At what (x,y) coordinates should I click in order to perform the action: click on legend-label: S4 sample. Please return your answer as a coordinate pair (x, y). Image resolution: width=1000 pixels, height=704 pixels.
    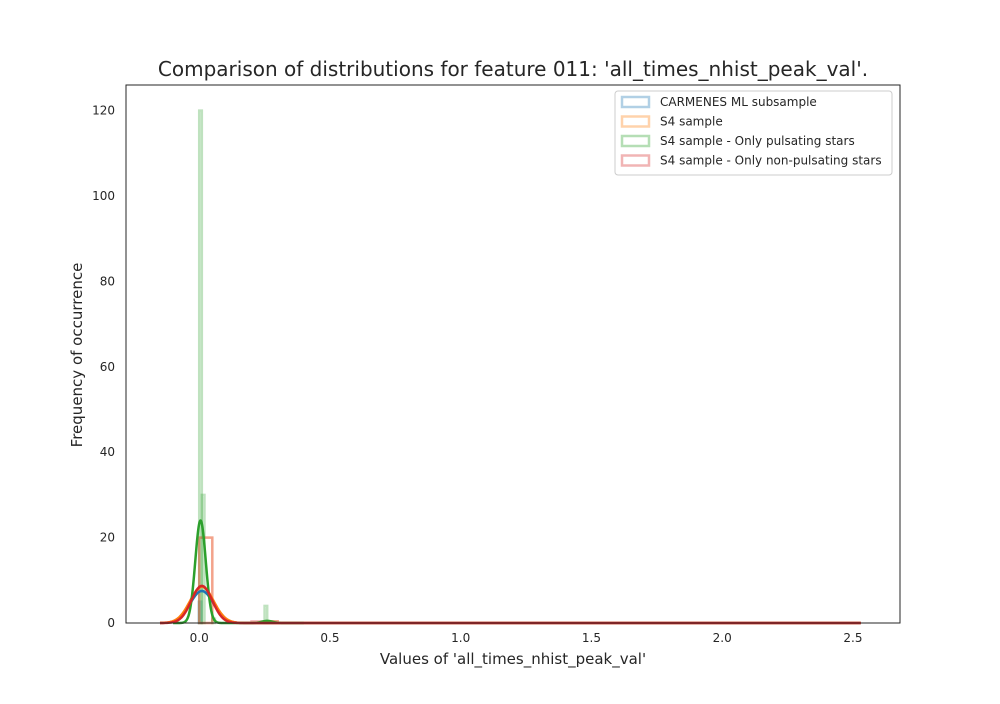
    Looking at the image, I should click on (691, 122).